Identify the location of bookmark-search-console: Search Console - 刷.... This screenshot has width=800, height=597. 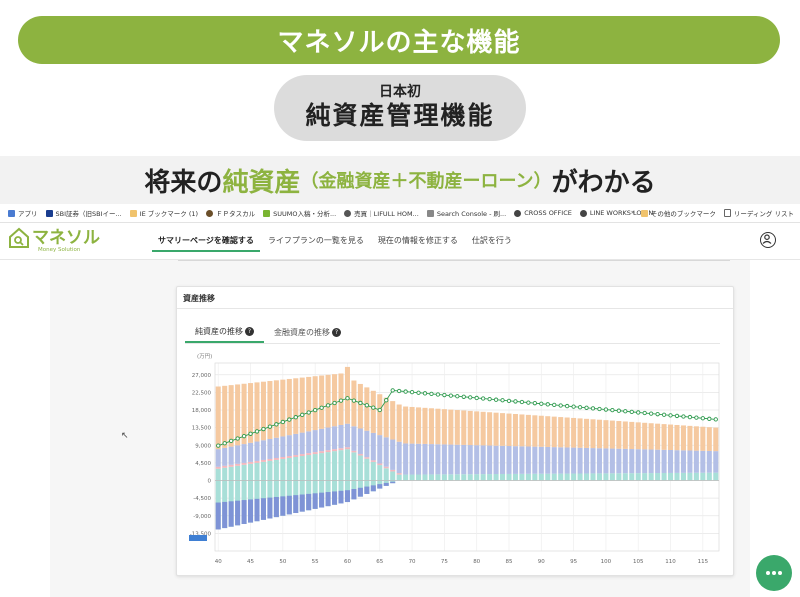
(466, 213).